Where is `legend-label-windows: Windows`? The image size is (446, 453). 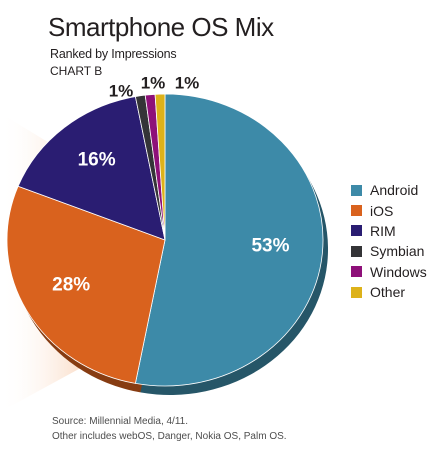 legend-label-windows: Windows is located at coordinates (398, 271).